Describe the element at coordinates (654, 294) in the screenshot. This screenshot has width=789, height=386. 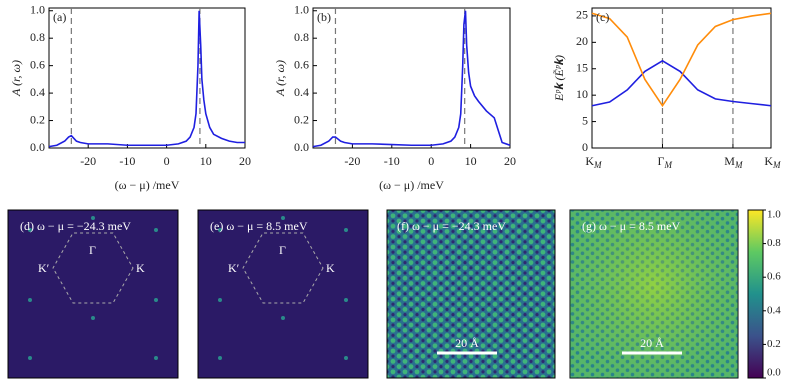
I see `map-g` at that location.